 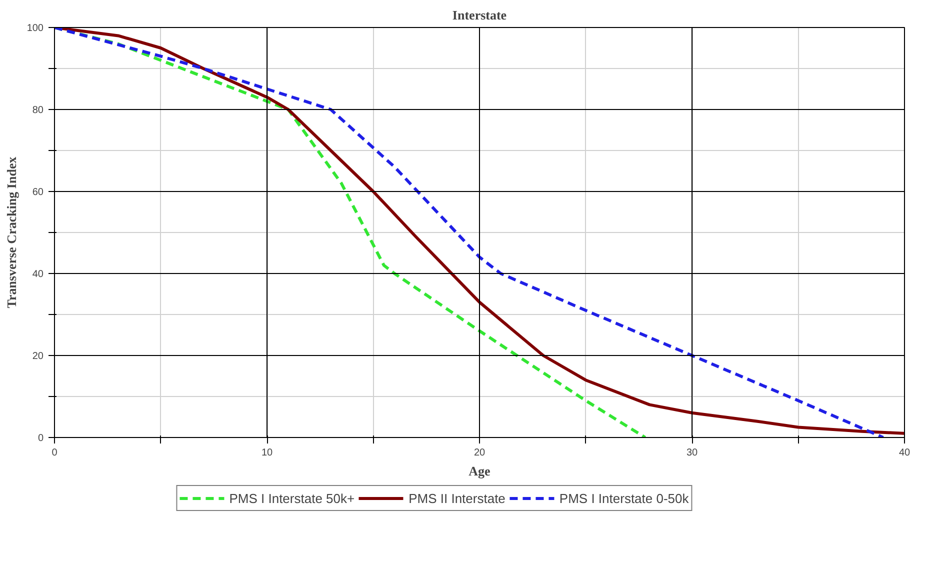 What do you see at coordinates (35, 28) in the screenshot?
I see `y-tick-label: 100` at bounding box center [35, 28].